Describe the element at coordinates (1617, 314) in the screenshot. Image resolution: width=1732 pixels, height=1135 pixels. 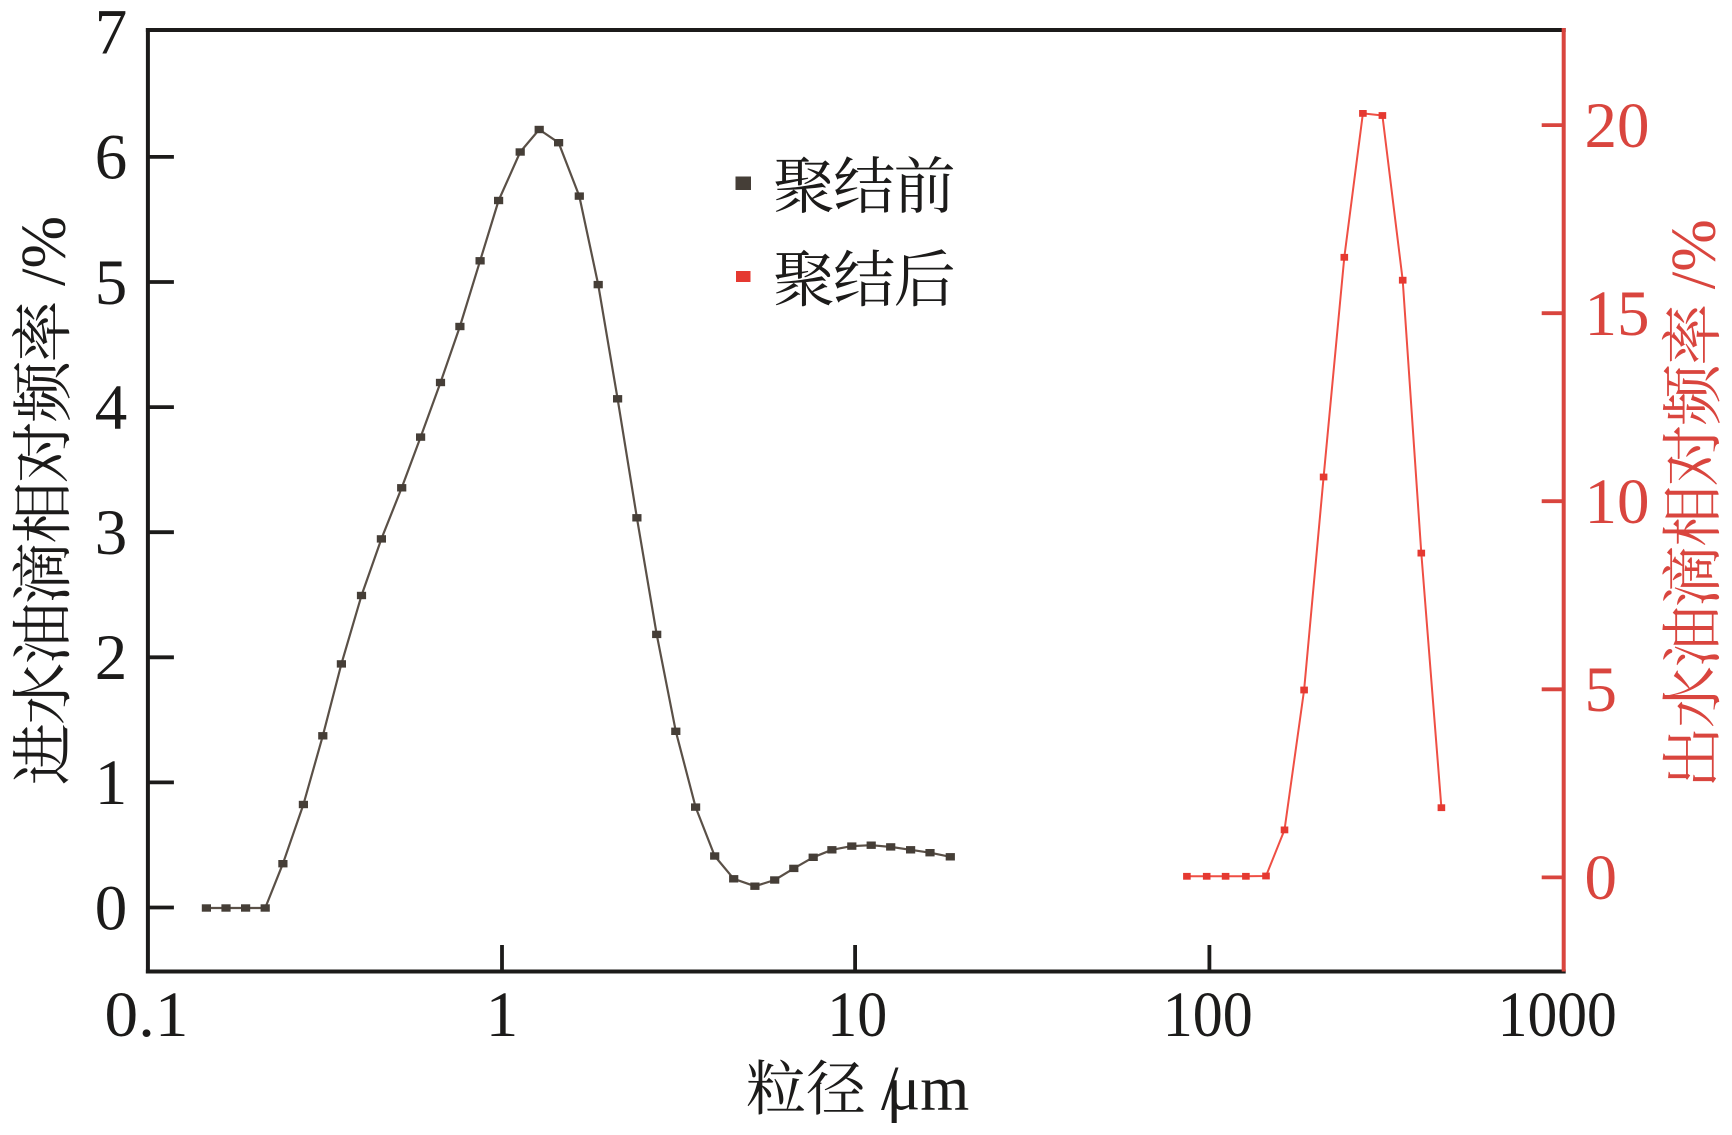
I see `svg-text: 15` at that location.